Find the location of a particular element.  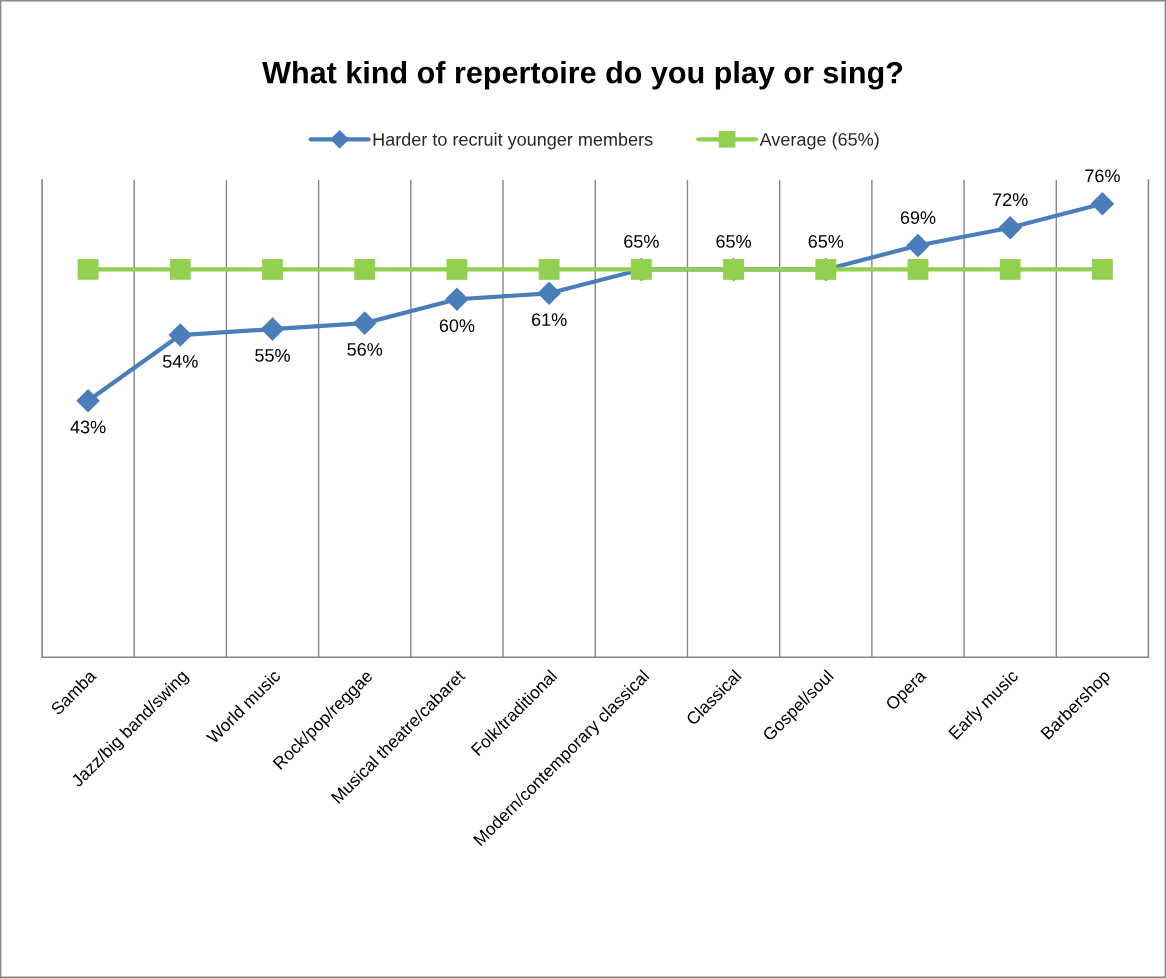

data-label: 43% is located at coordinates (88, 427).